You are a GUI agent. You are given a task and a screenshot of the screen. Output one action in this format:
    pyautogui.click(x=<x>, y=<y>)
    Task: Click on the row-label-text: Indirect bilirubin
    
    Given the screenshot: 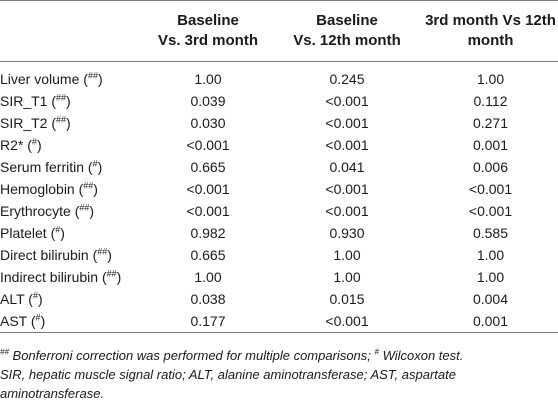 What is the action you would take?
    pyautogui.click(x=49, y=277)
    